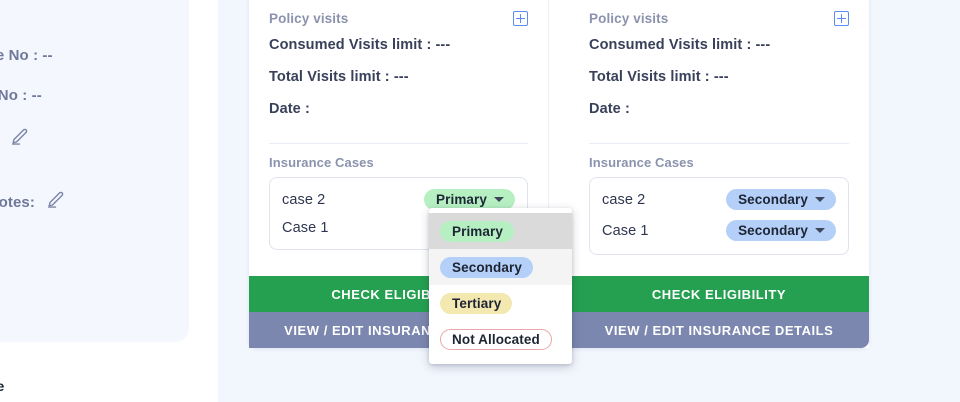 Image resolution: width=960 pixels, height=402 pixels. I want to click on dropdown-option-secondary: Secondary, so click(500, 267).